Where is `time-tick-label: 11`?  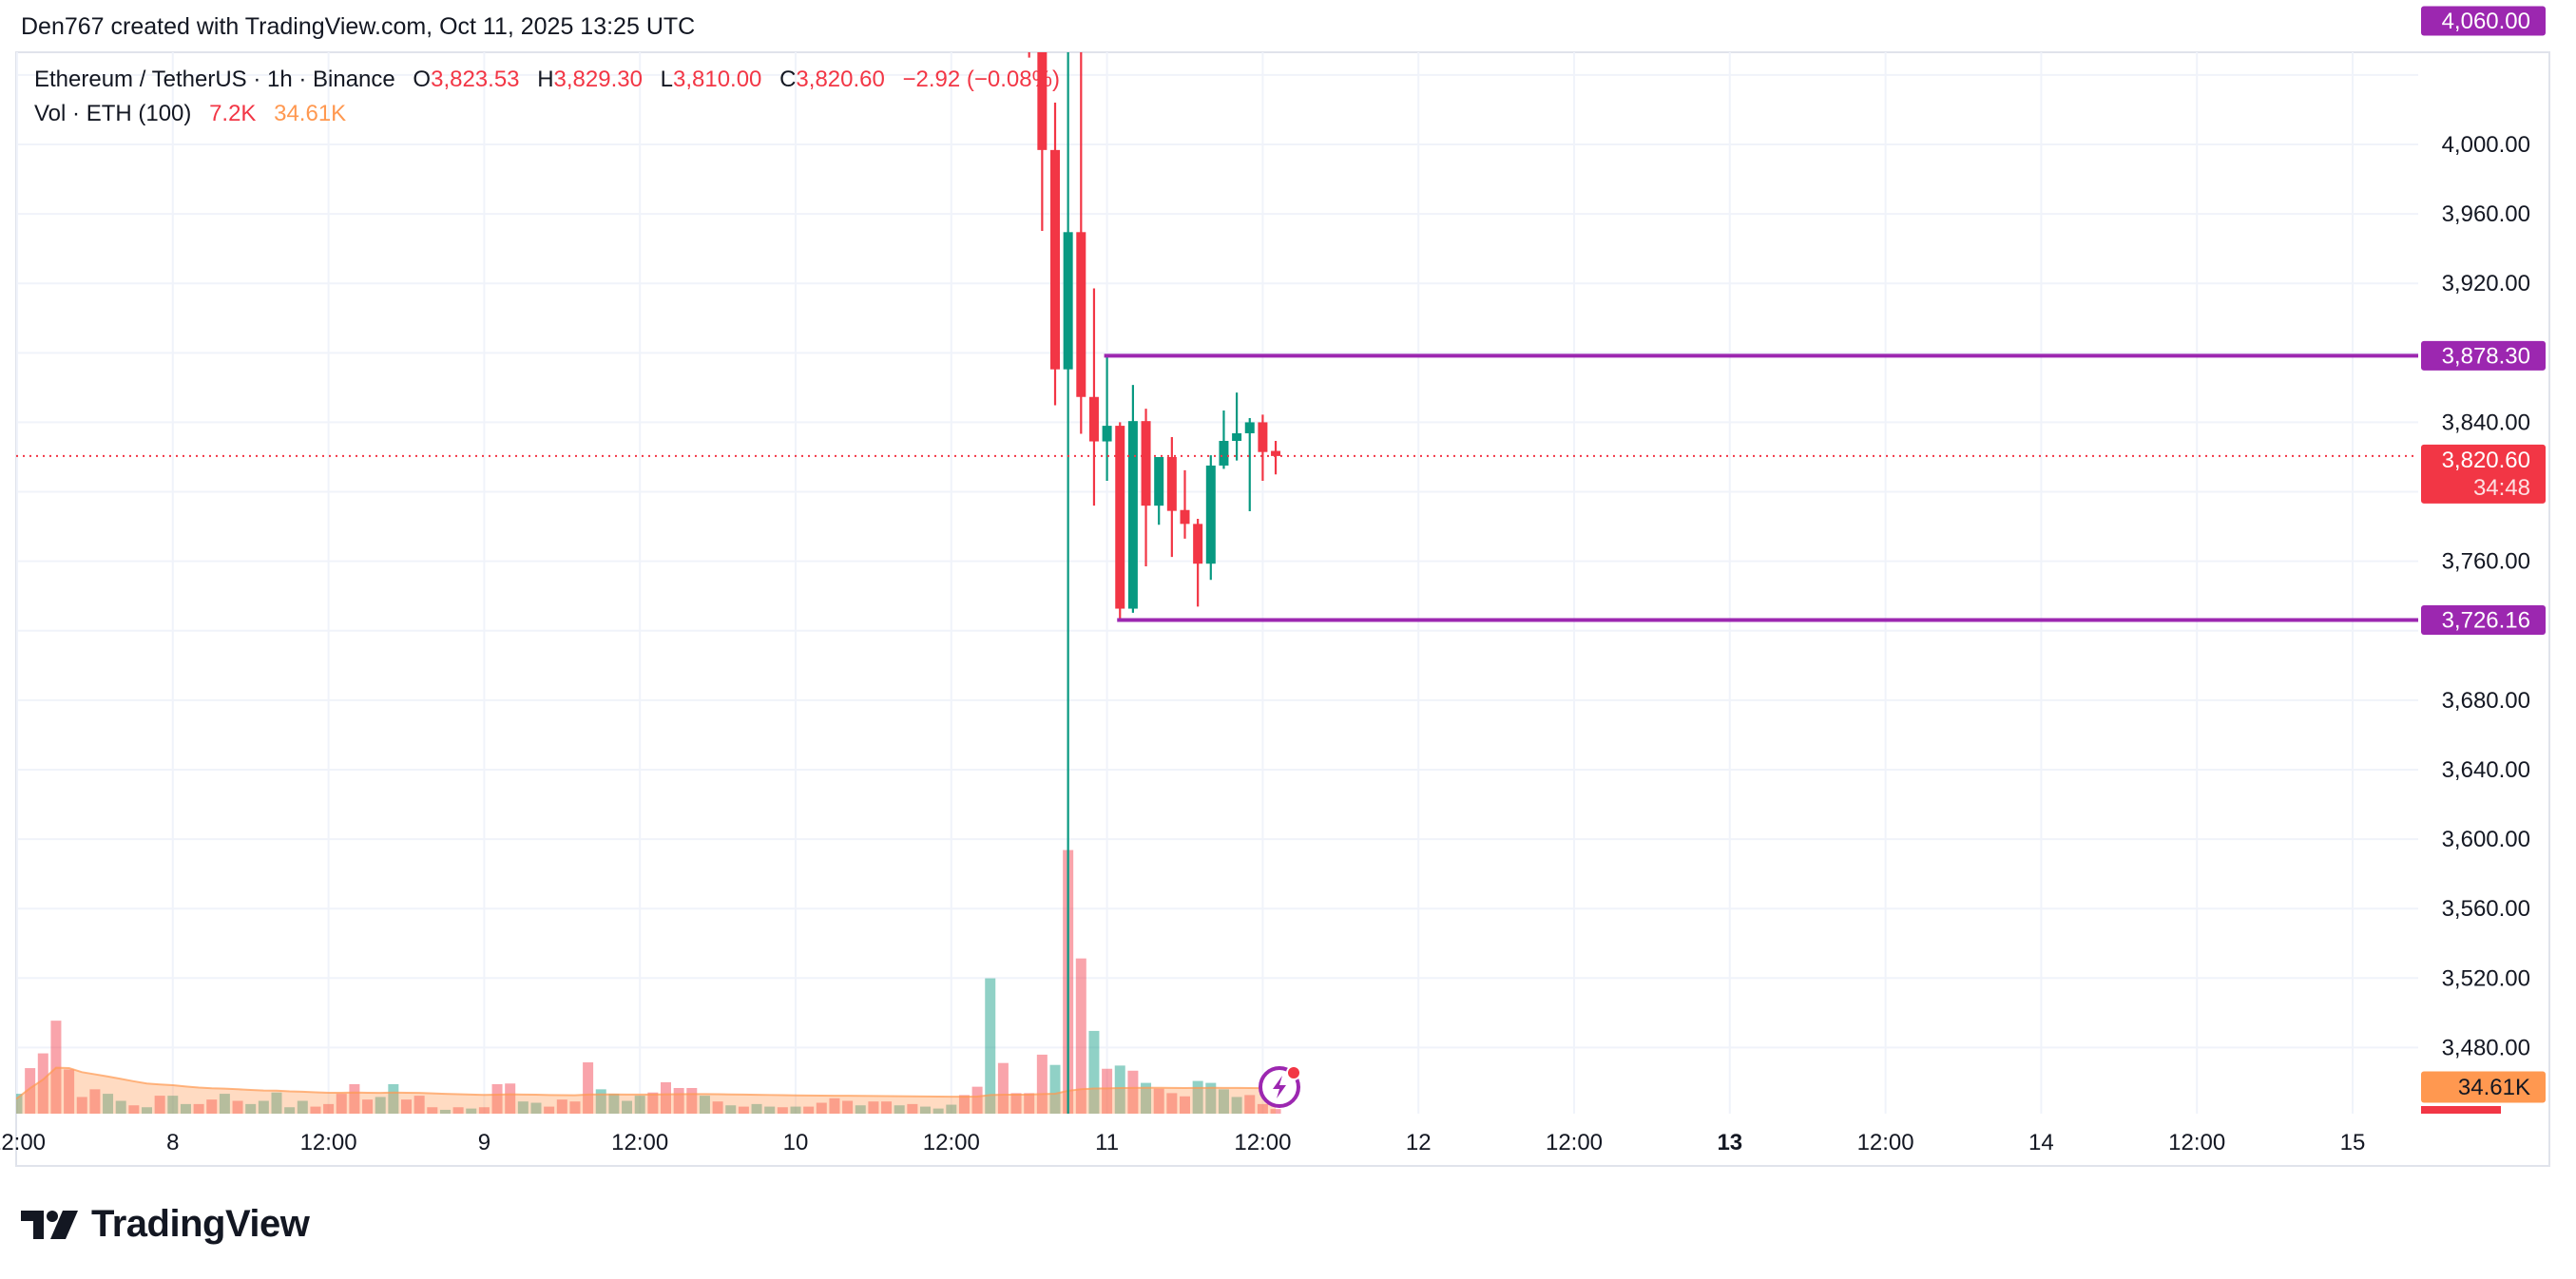
time-tick-label: 11 is located at coordinates (1107, 1142).